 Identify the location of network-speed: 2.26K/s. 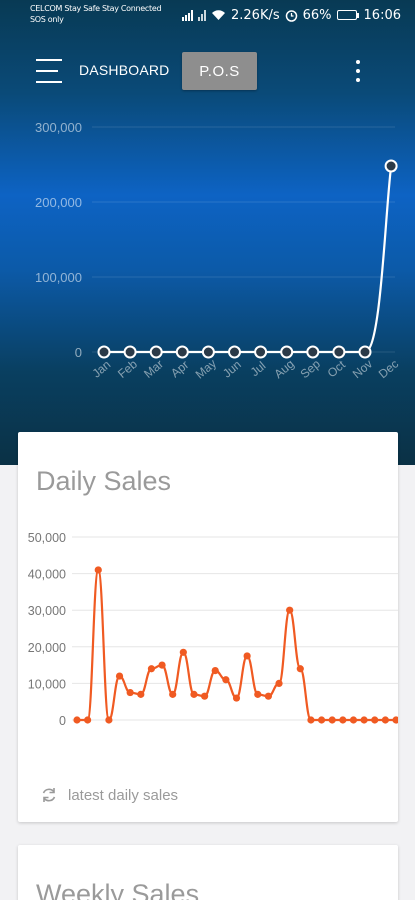
(255, 15).